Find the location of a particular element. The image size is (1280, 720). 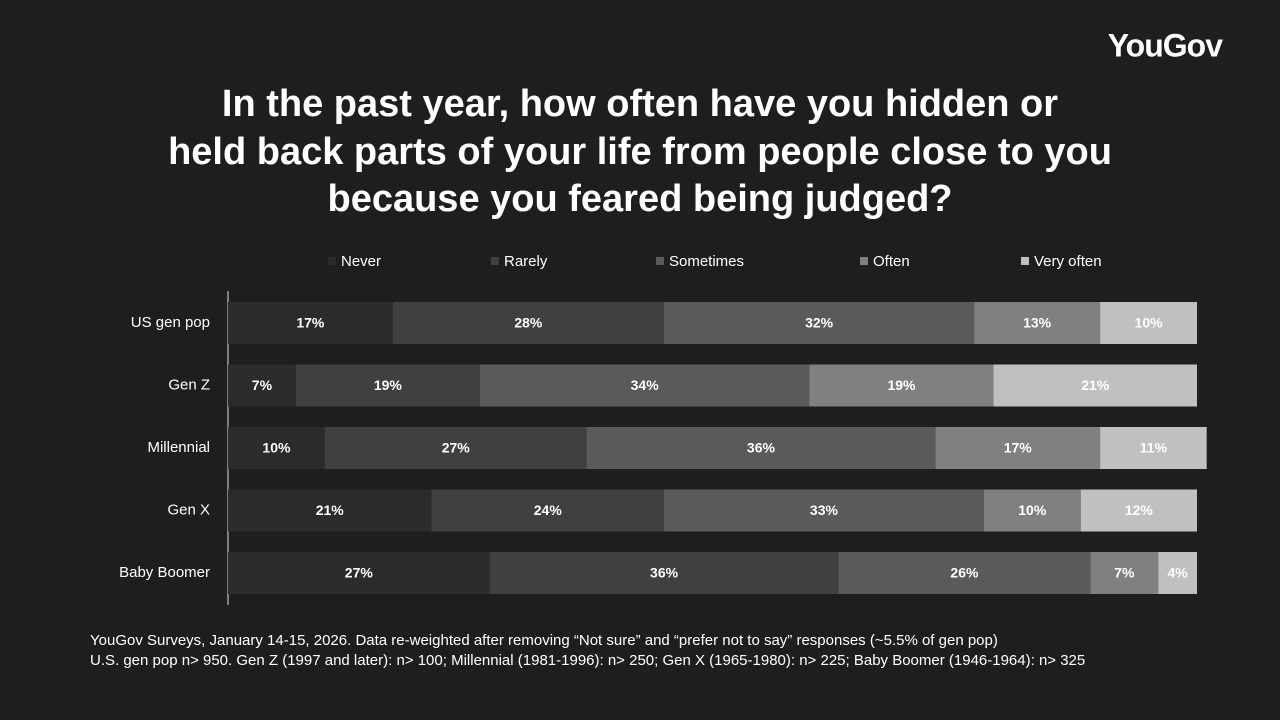

value-label: 28% is located at coordinates (528, 323).